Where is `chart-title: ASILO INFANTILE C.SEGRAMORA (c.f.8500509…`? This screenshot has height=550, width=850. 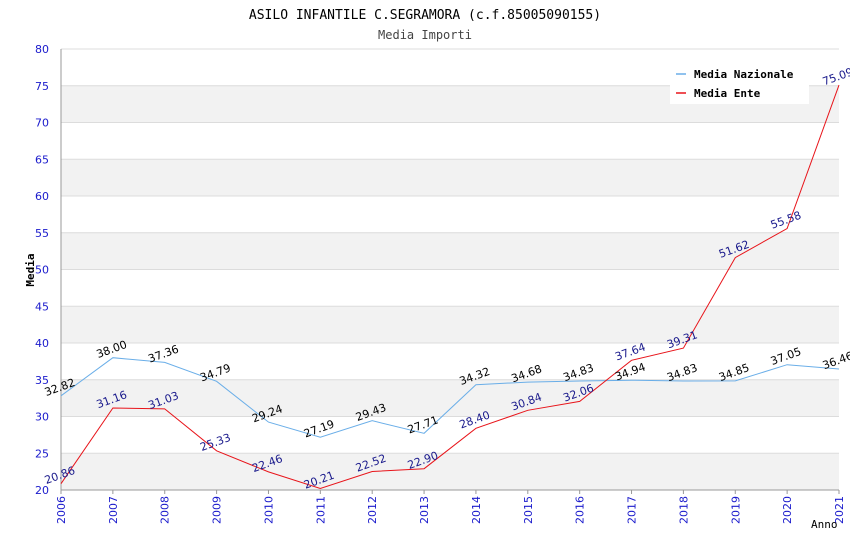
chart-title: ASILO INFANTILE C.SEGRAMORA (c.f.8500509… is located at coordinates (425, 15).